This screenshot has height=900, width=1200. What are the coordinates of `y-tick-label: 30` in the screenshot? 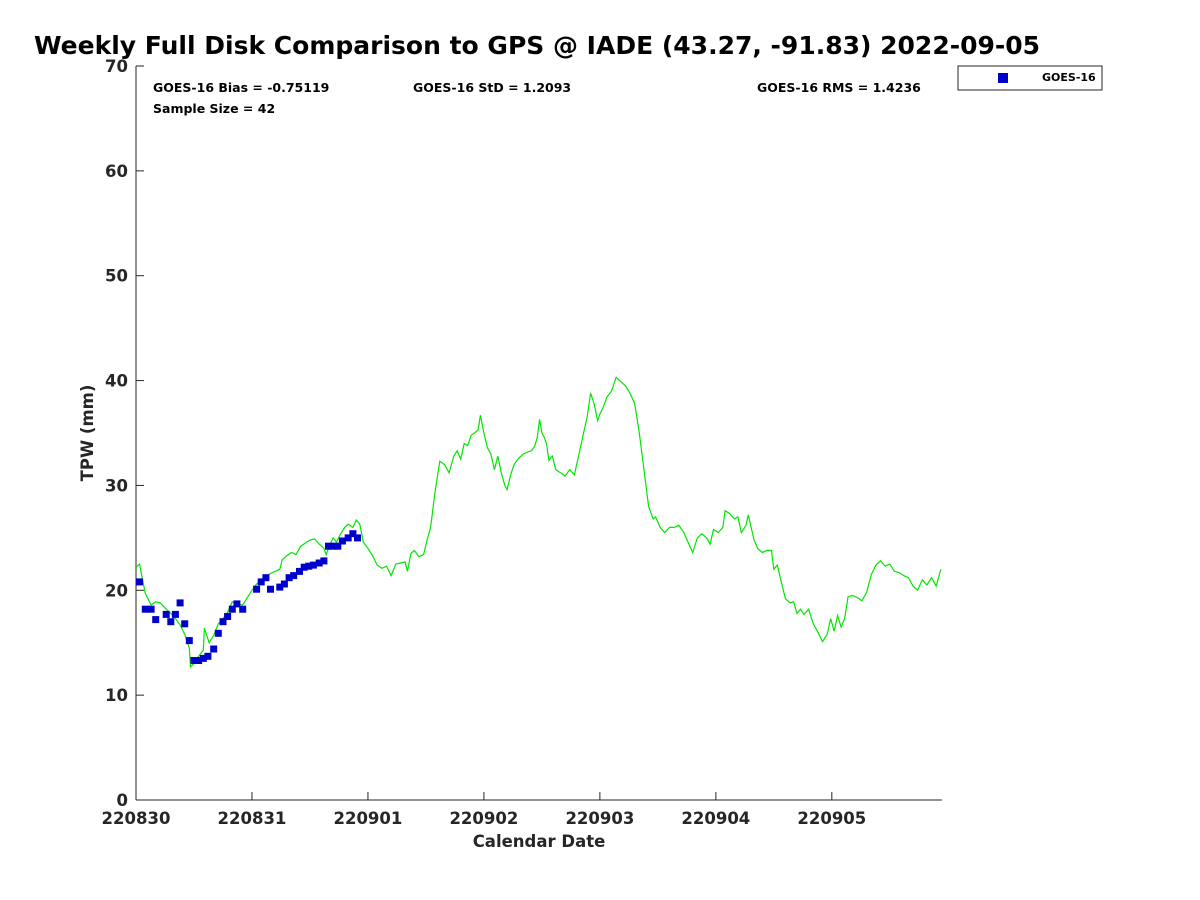 It's located at (116, 485).